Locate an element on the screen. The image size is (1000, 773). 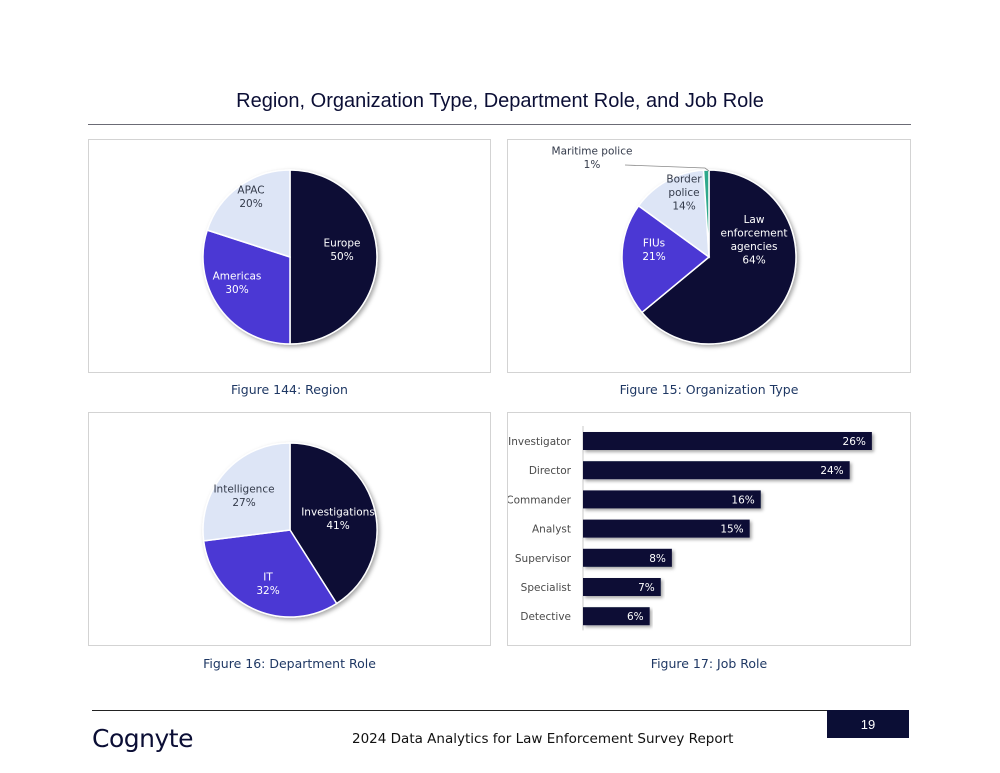
bar-specialist is located at coordinates (622, 587).